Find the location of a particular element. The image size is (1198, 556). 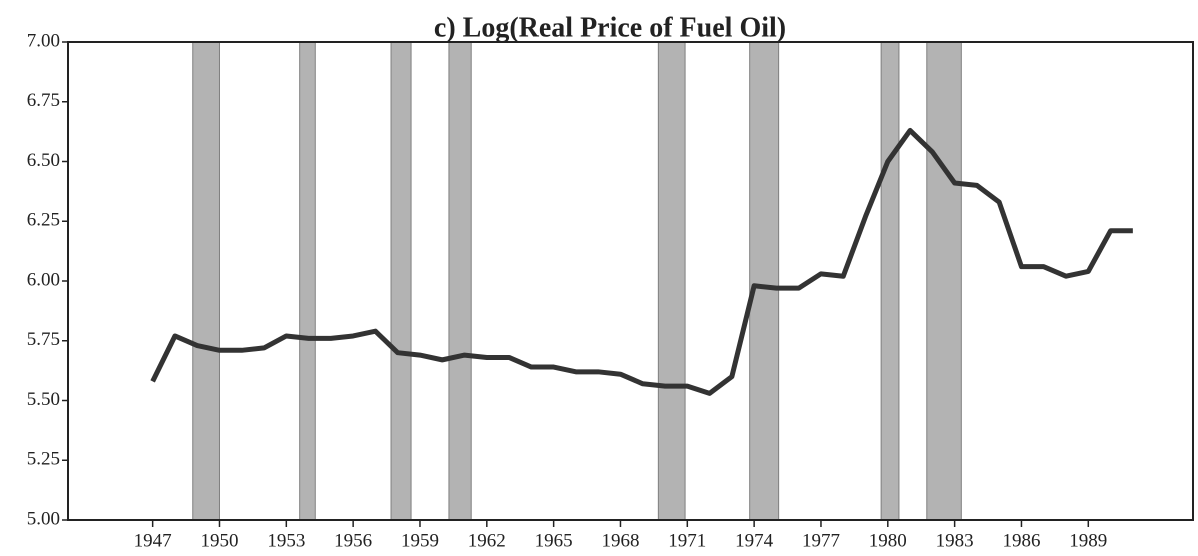

x-tick-label: 1956 is located at coordinates (353, 540).